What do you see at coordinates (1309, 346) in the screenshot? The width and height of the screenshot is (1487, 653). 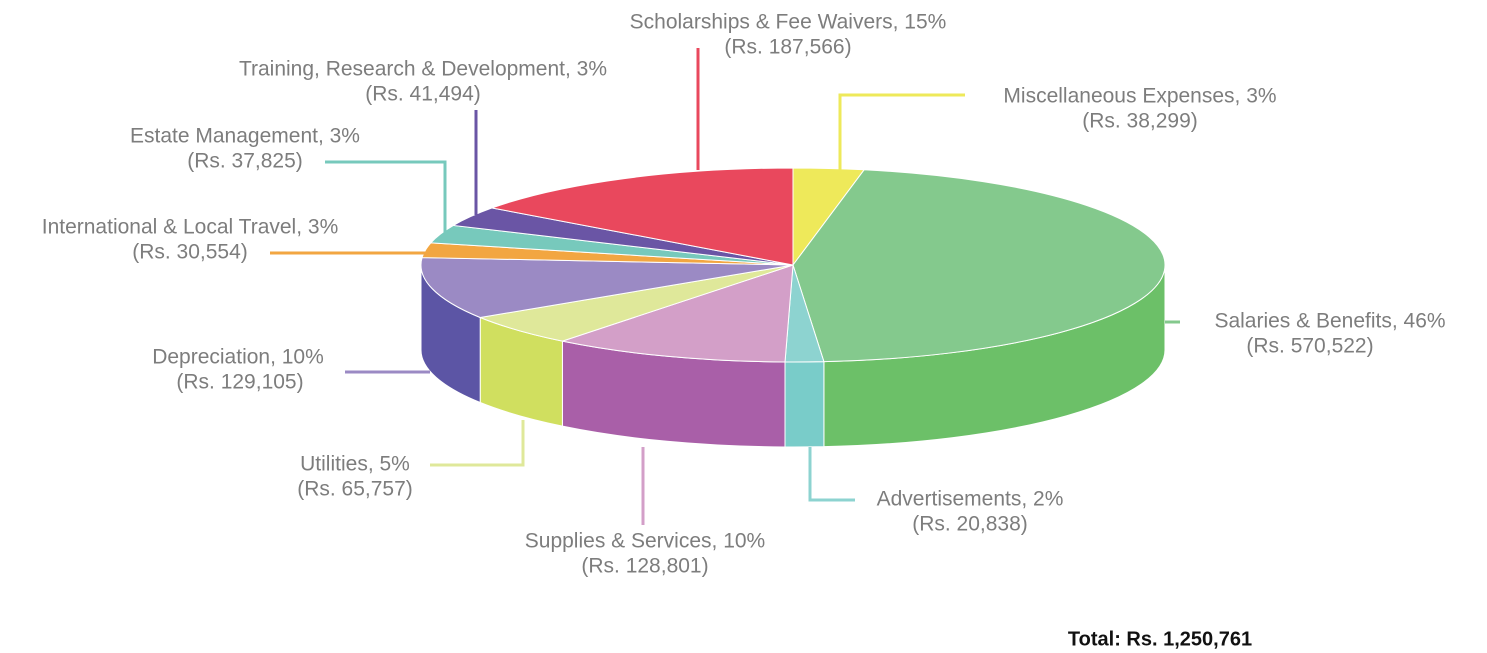 I see `value-label: (Rs. 570,522)` at bounding box center [1309, 346].